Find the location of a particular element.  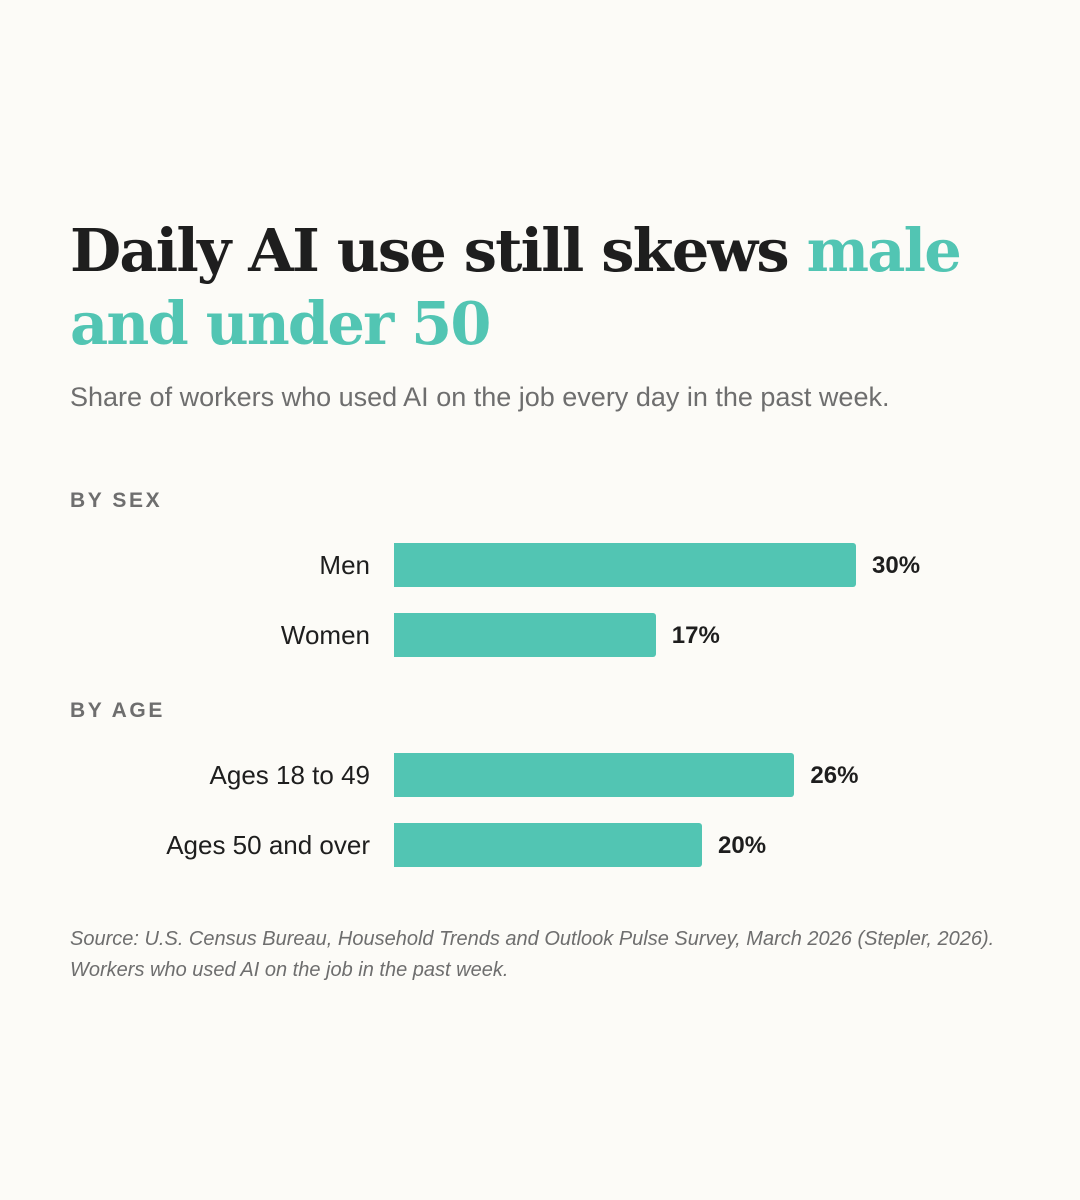

bar-row: Ages 18 to 49 26% is located at coordinates (540, 775).